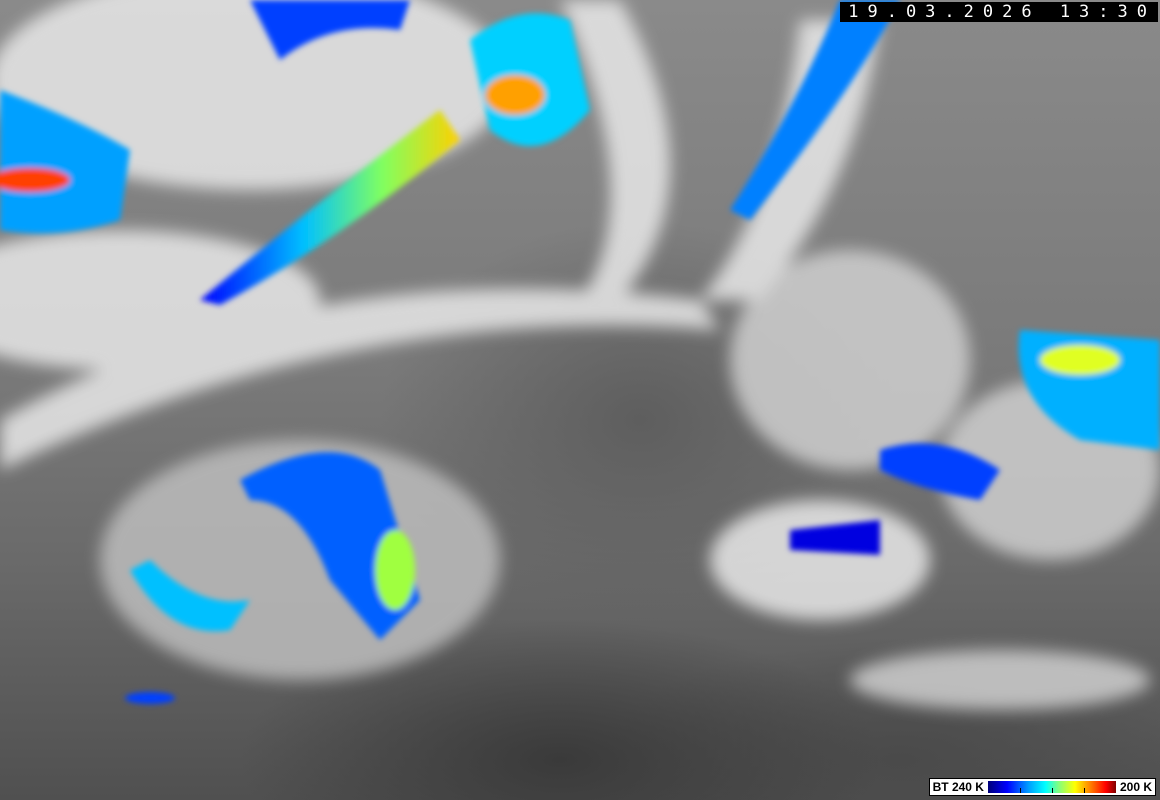  I want to click on legend-color-bar, so click(1051, 787).